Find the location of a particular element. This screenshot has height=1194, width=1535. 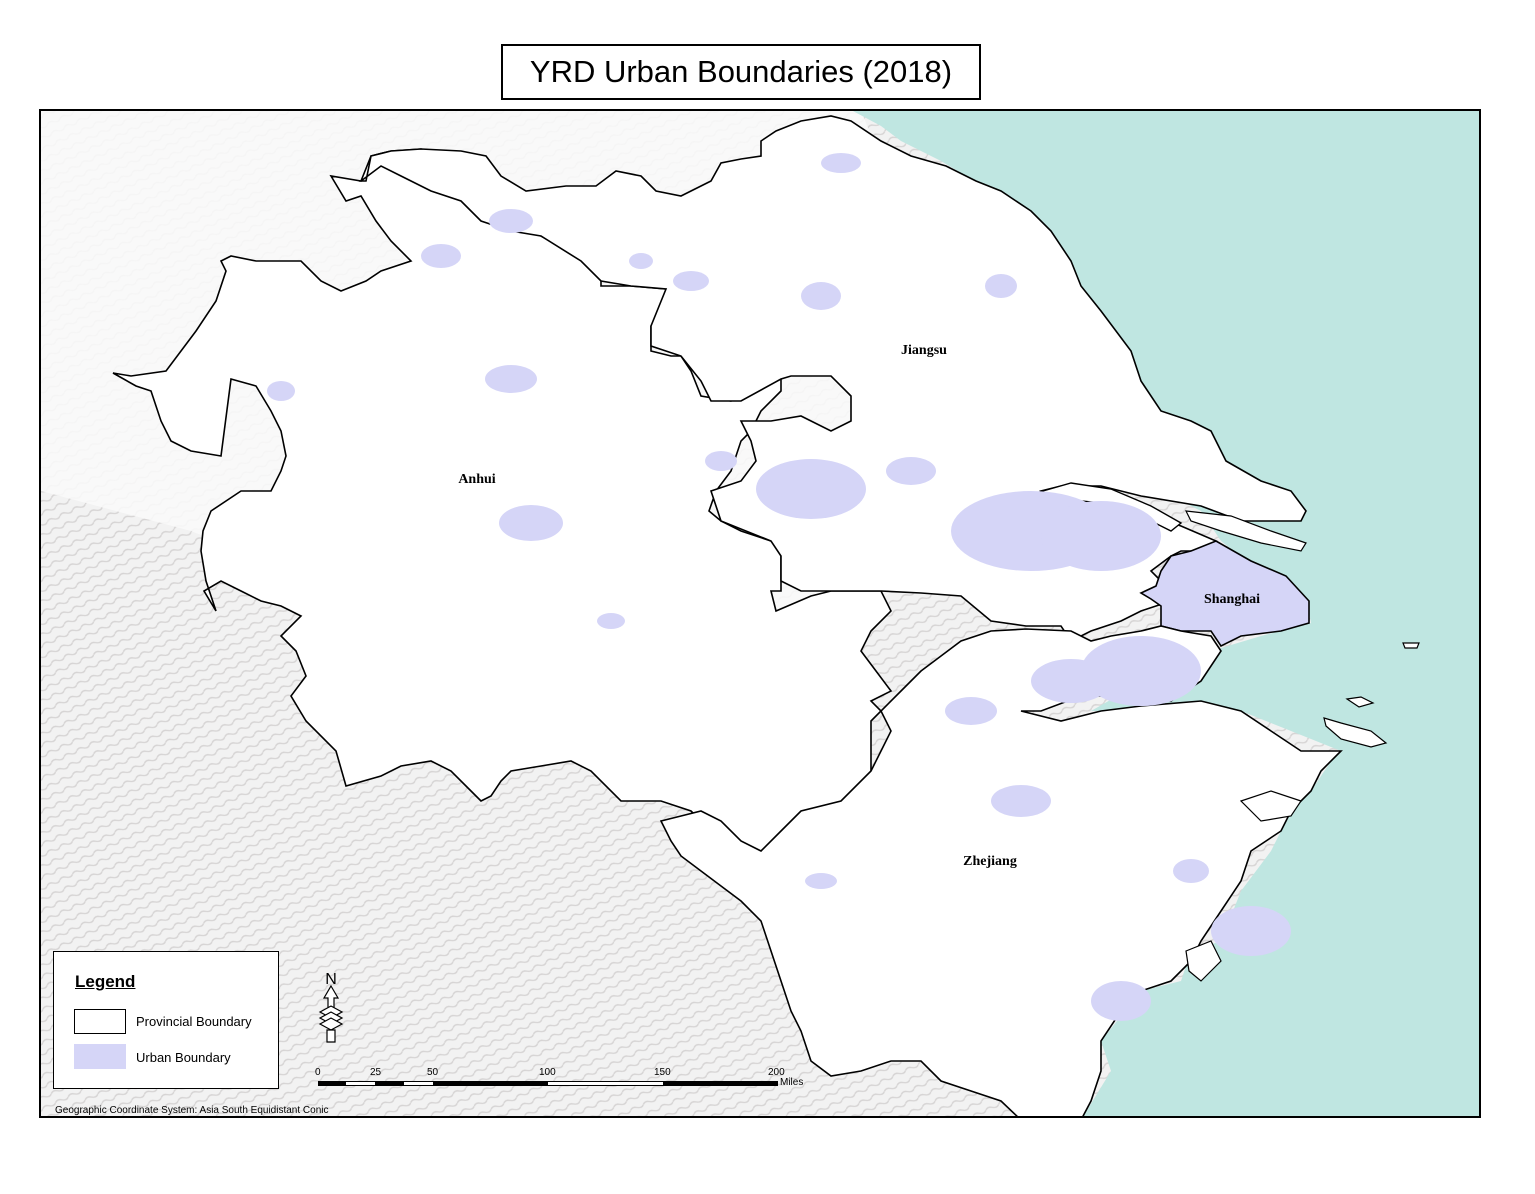

legend-swatch-urban is located at coordinates (100, 1056).